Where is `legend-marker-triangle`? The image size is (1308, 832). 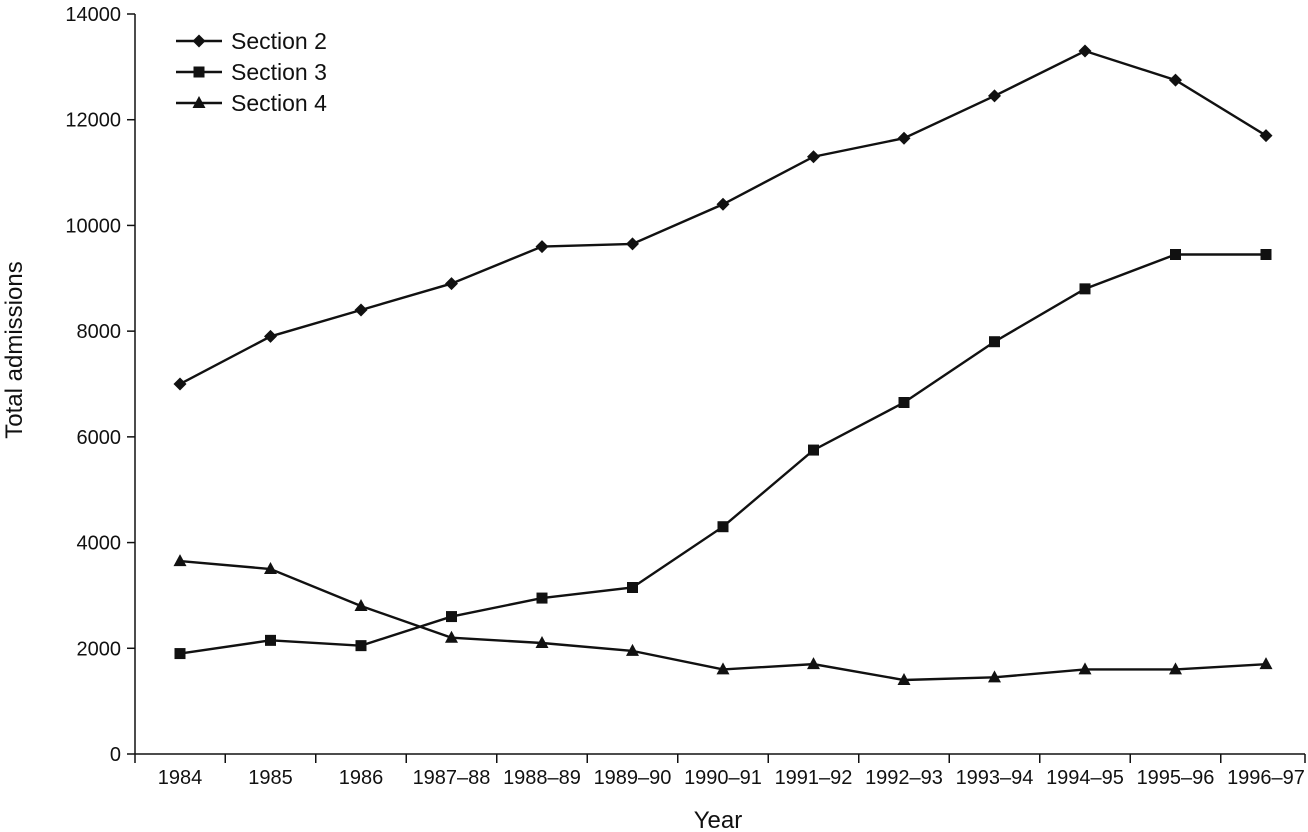
legend-marker-triangle is located at coordinates (199, 102).